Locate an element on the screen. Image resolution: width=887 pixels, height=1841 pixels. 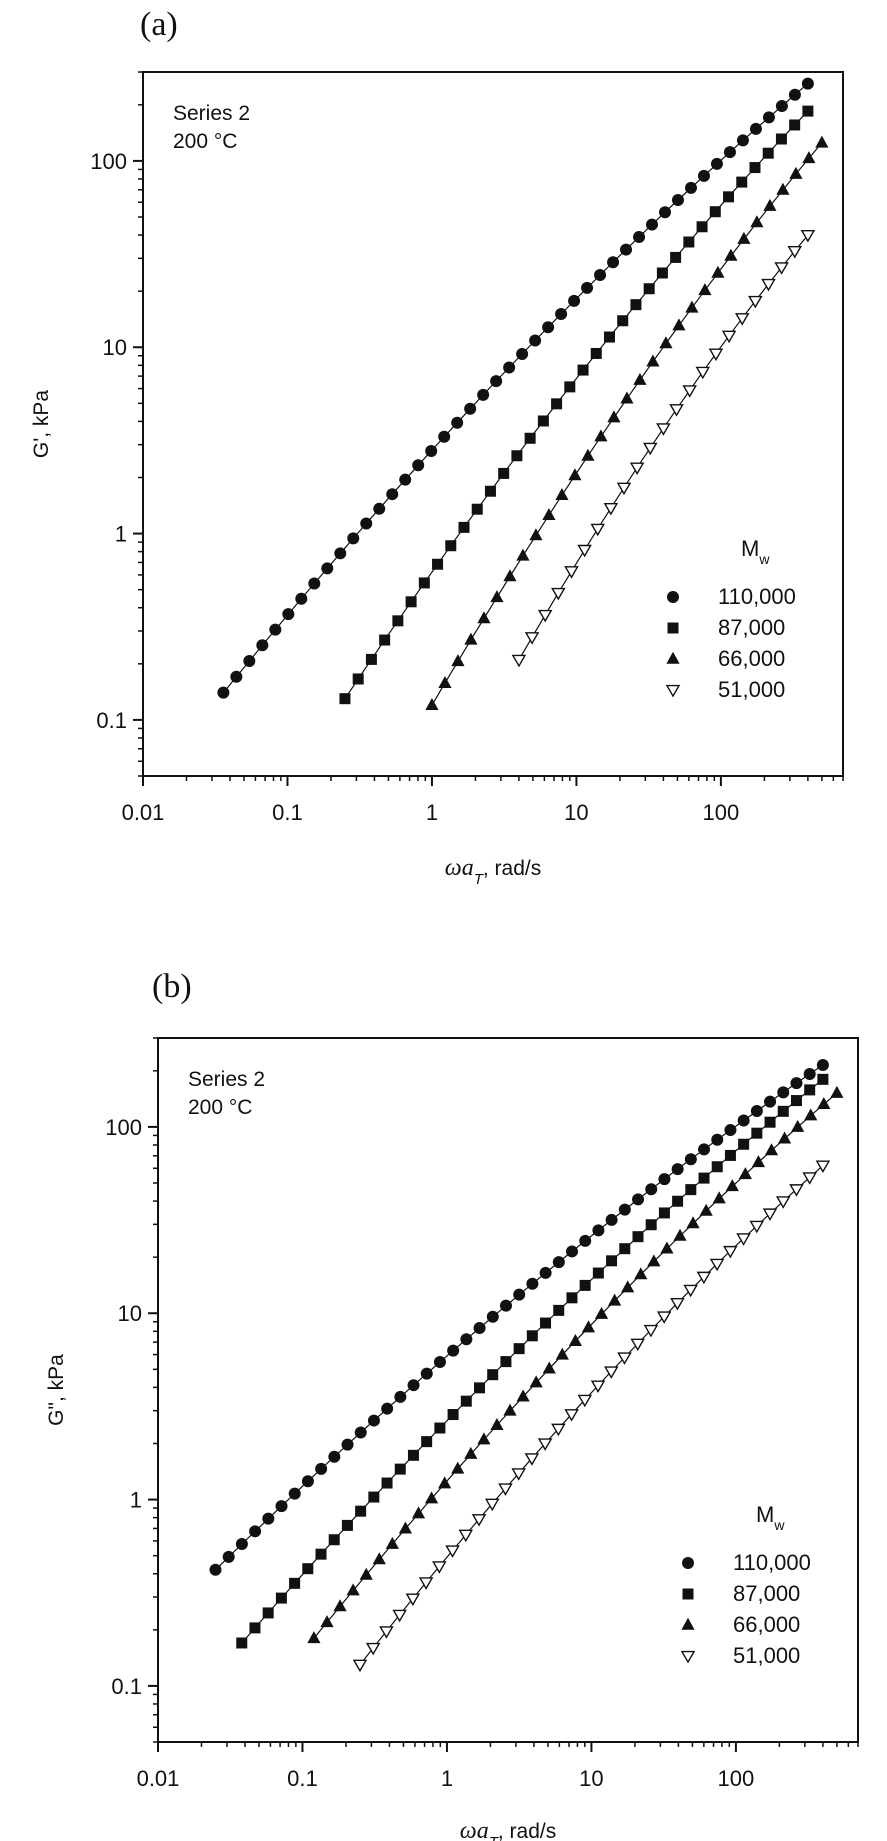
x-tick-label: 1 is located at coordinates (432, 812).